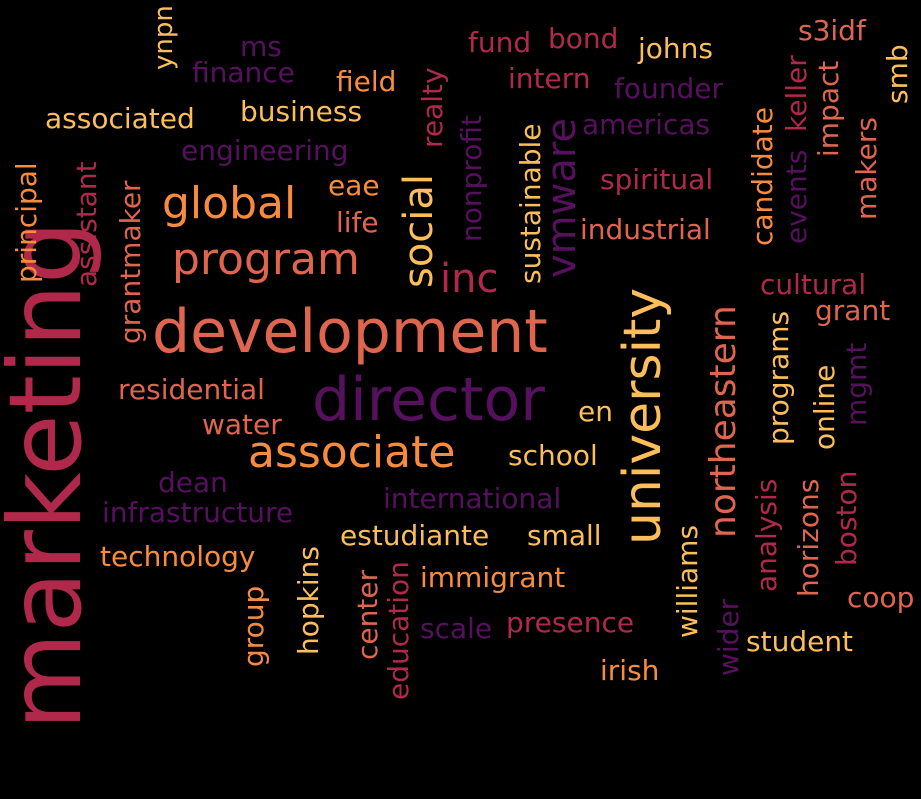 The height and width of the screenshot is (799, 921). I want to click on word-williams: williams, so click(687, 581).